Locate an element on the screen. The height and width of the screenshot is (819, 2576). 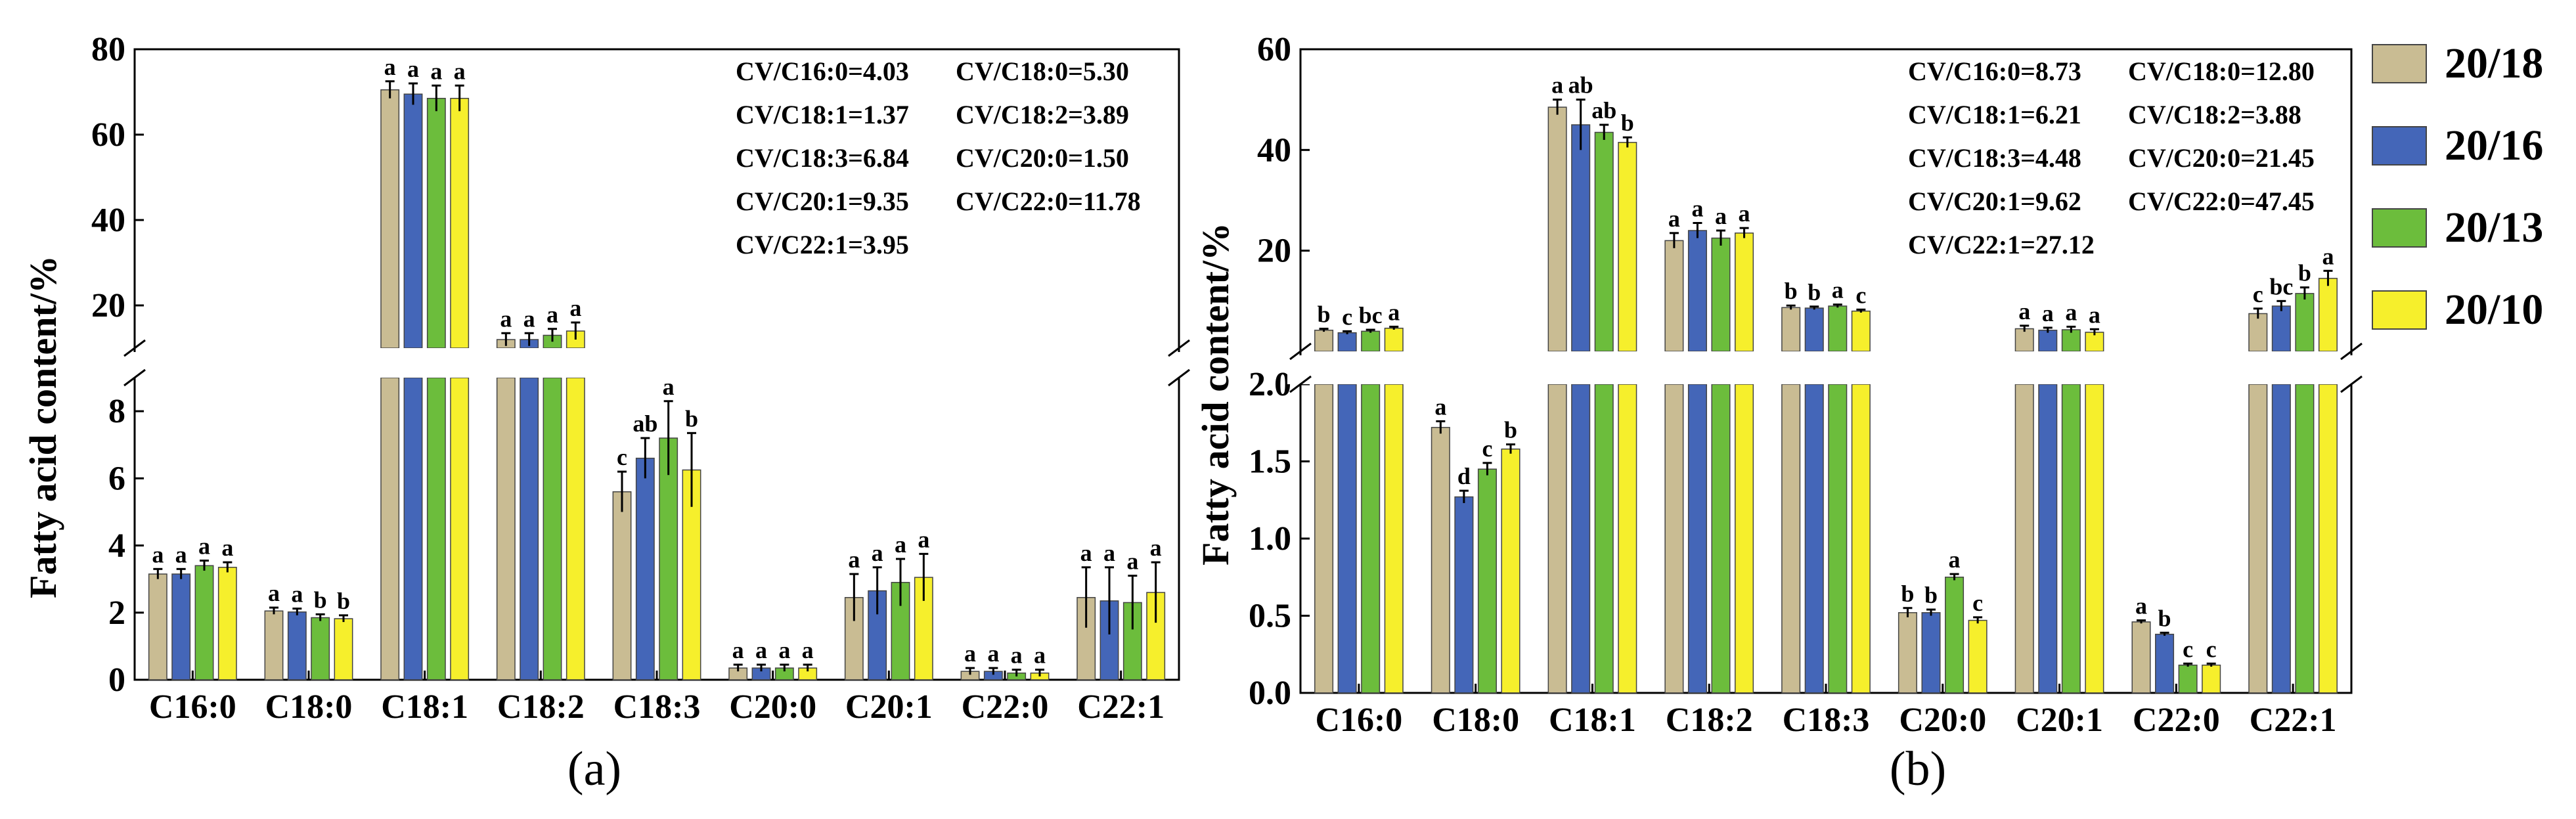
legend-label: 20/18 is located at coordinates (2494, 63).